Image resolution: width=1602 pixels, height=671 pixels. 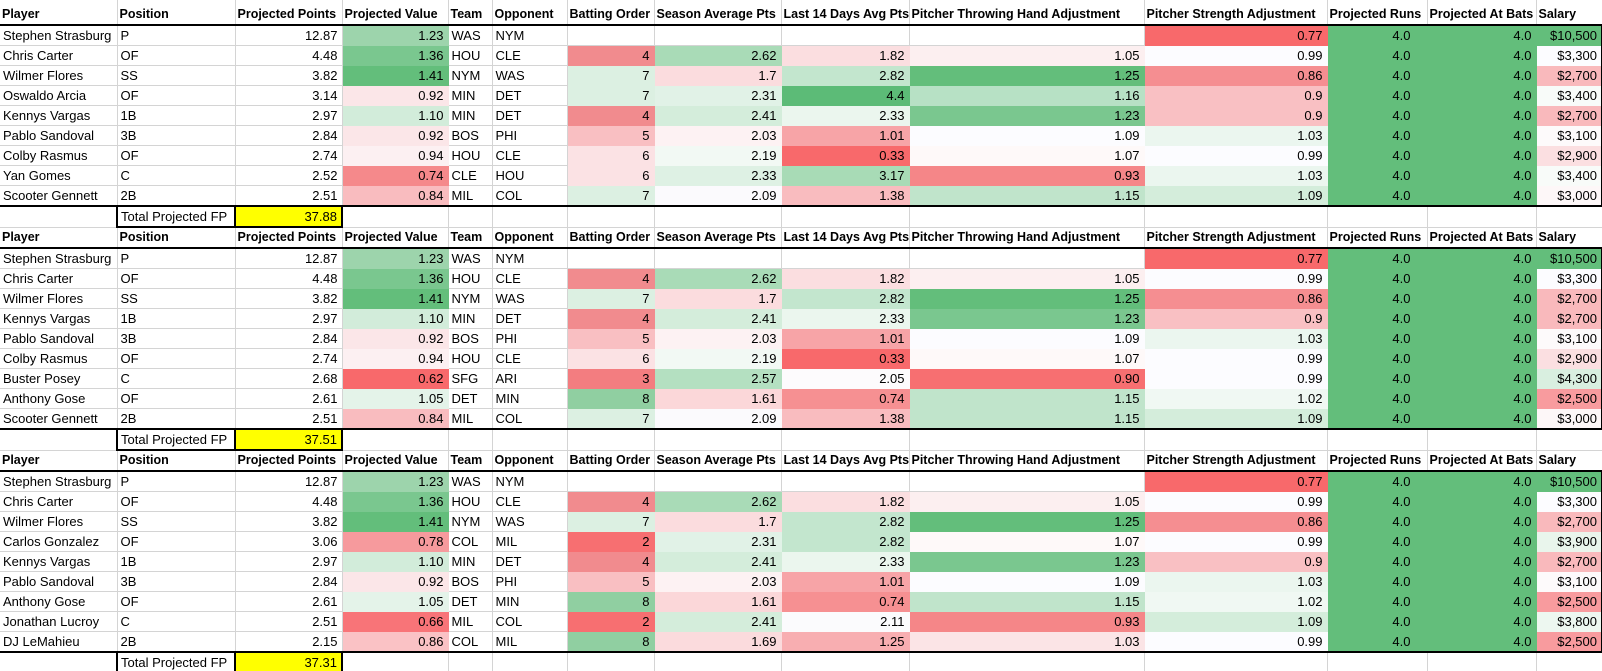 What do you see at coordinates (611, 581) in the screenshot?
I see `cell-batting-order: 5` at bounding box center [611, 581].